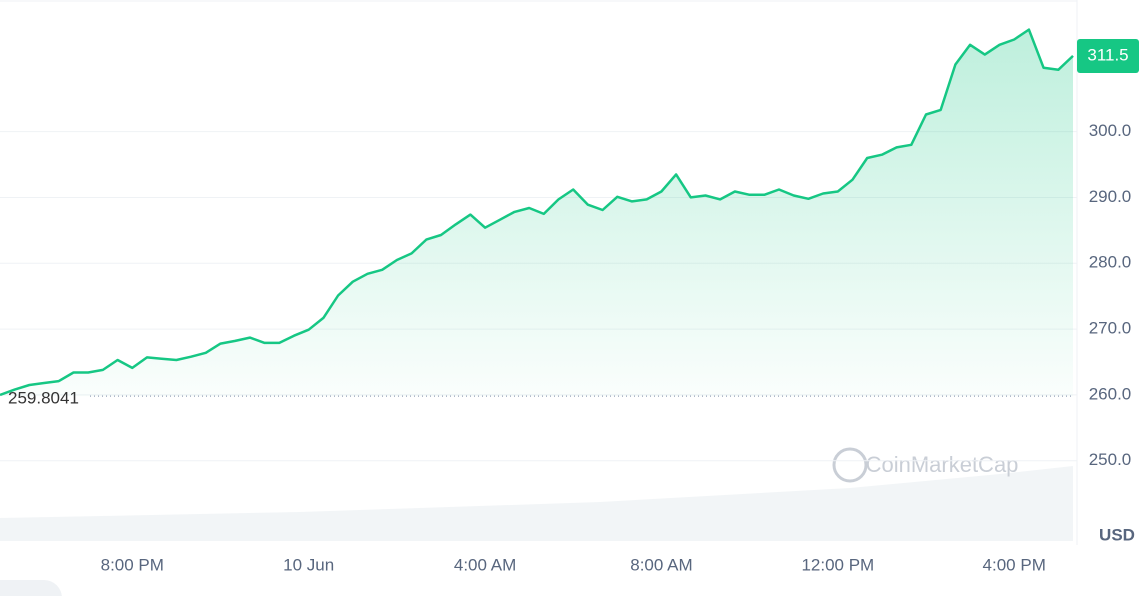 Image resolution: width=1140 pixels, height=596 pixels. What do you see at coordinates (1110, 328) in the screenshot?
I see `y-tick-label: 270.0` at bounding box center [1110, 328].